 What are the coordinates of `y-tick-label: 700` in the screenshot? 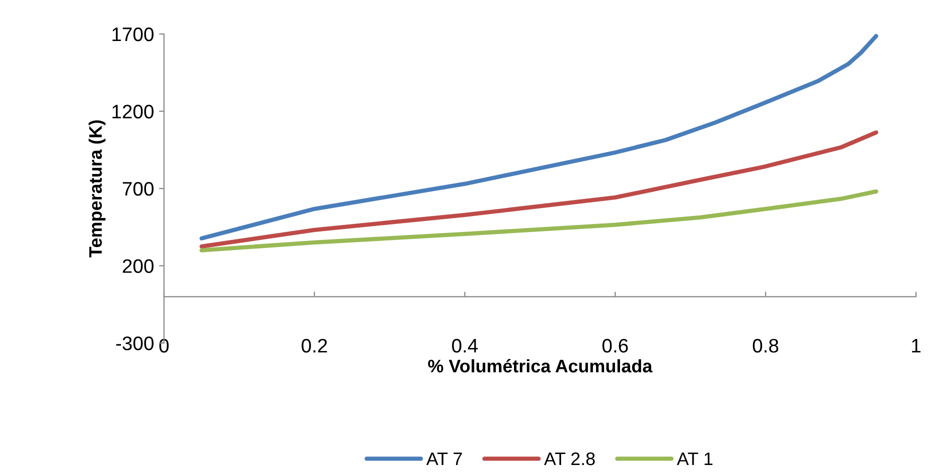 It's located at (138, 189).